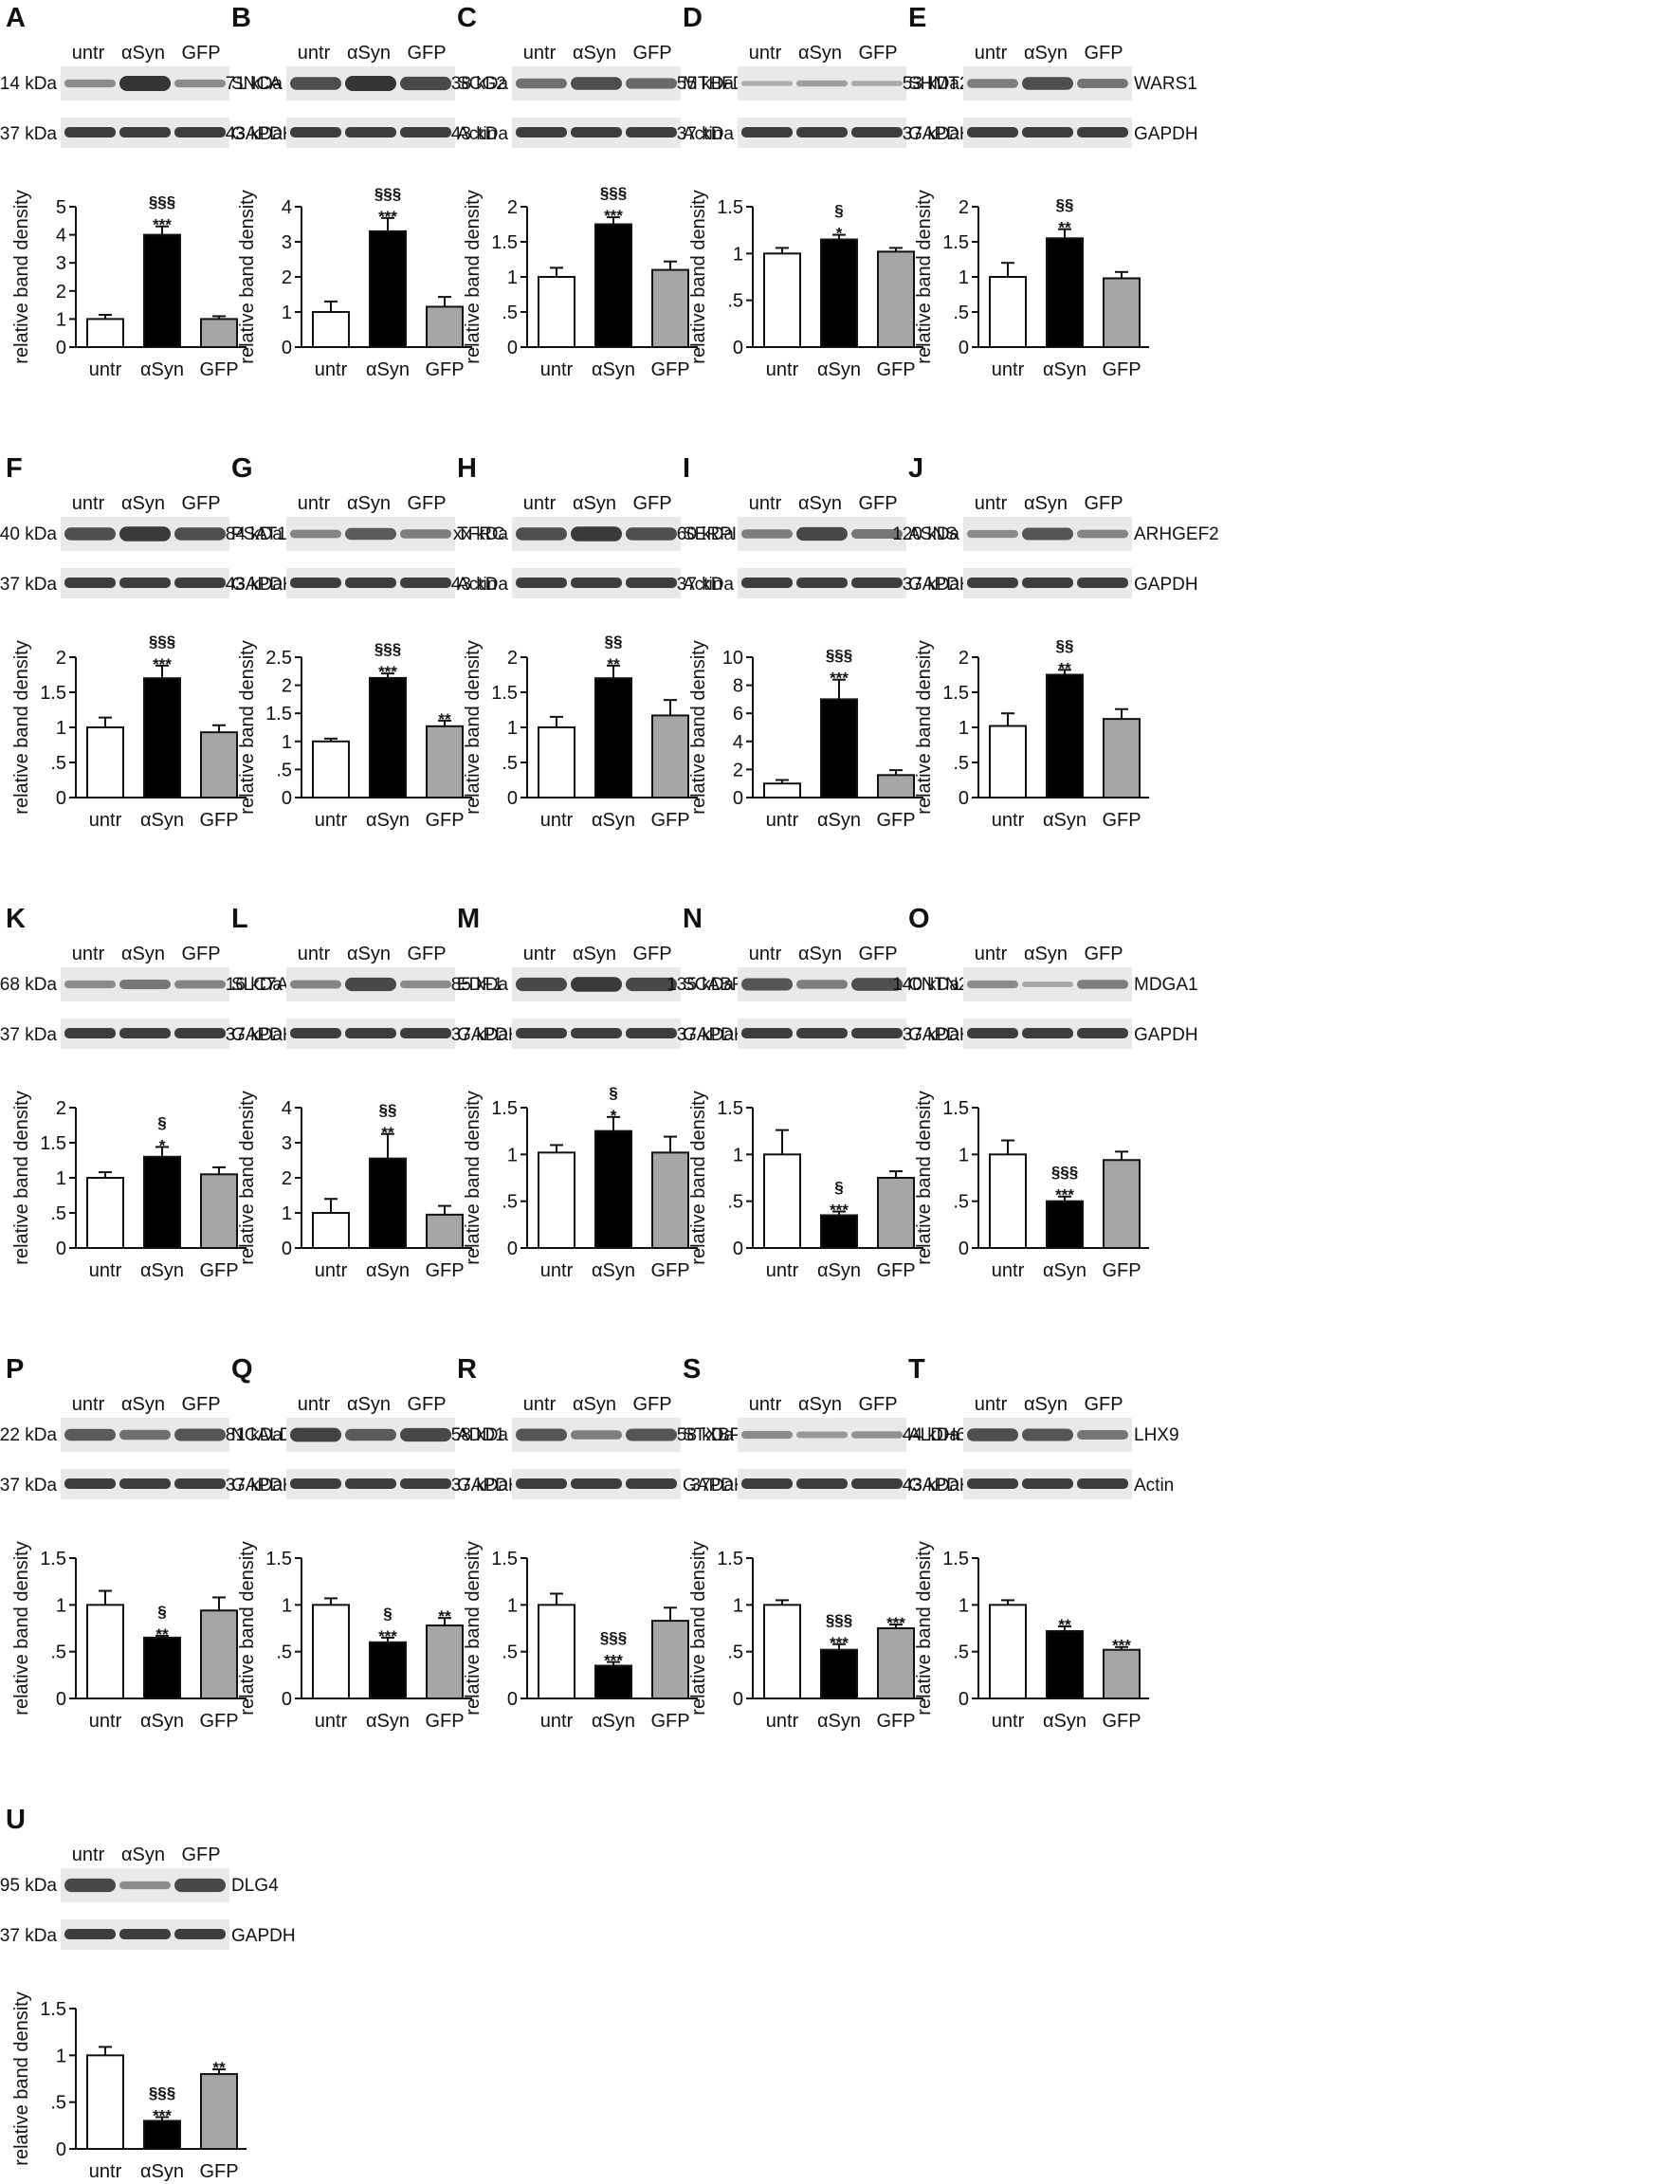 This screenshot has width=1680, height=2184. What do you see at coordinates (265, 985) in the screenshot?
I see `blot-target-name: SLC7A1` at bounding box center [265, 985].